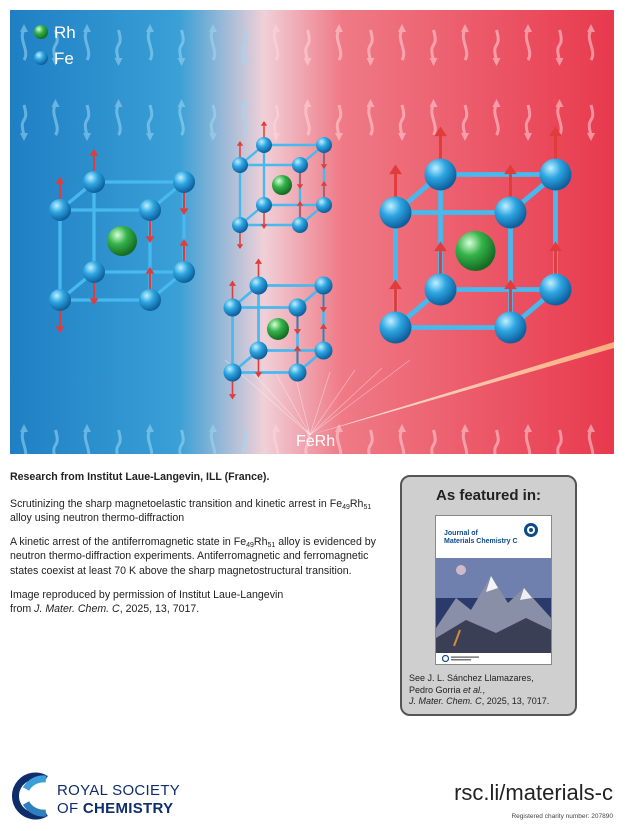 Image resolution: width=625 pixels, height=831 pixels. What do you see at coordinates (346, 507) in the screenshot?
I see `title-subscript-fe: 49` at bounding box center [346, 507].